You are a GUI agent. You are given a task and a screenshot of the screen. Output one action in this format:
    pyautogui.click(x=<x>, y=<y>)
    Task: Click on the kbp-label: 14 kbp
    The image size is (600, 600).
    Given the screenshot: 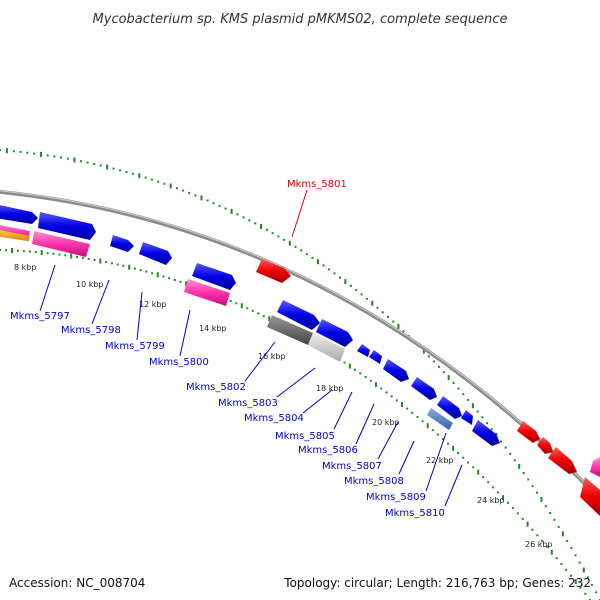 What is the action you would take?
    pyautogui.click(x=213, y=328)
    